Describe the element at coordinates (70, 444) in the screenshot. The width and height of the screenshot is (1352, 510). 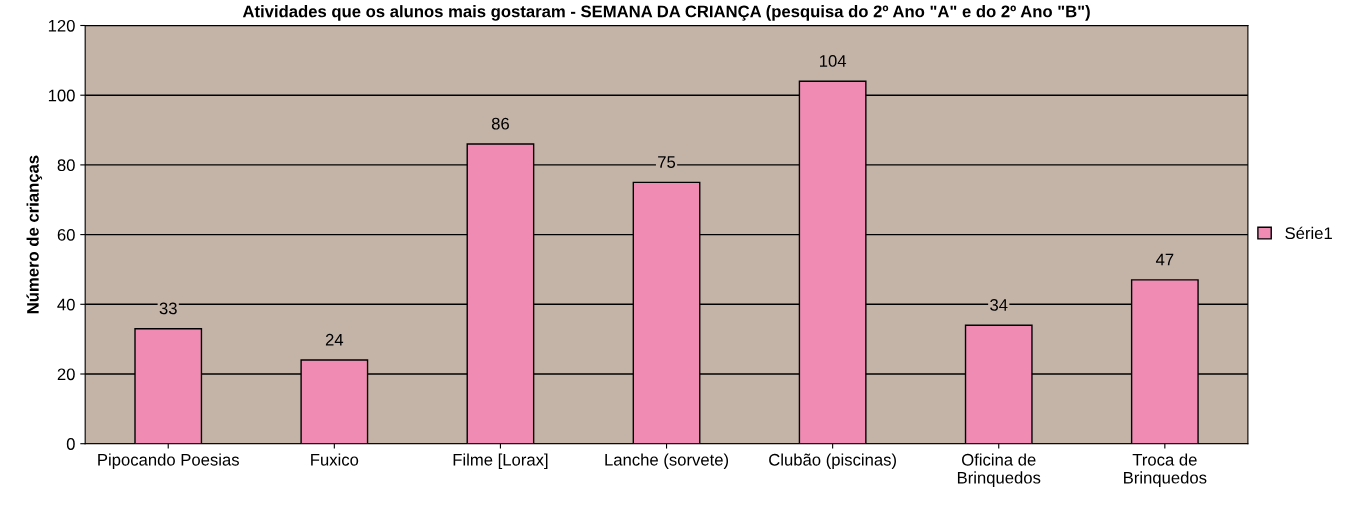
I see `y-tick-label: 0` at that location.